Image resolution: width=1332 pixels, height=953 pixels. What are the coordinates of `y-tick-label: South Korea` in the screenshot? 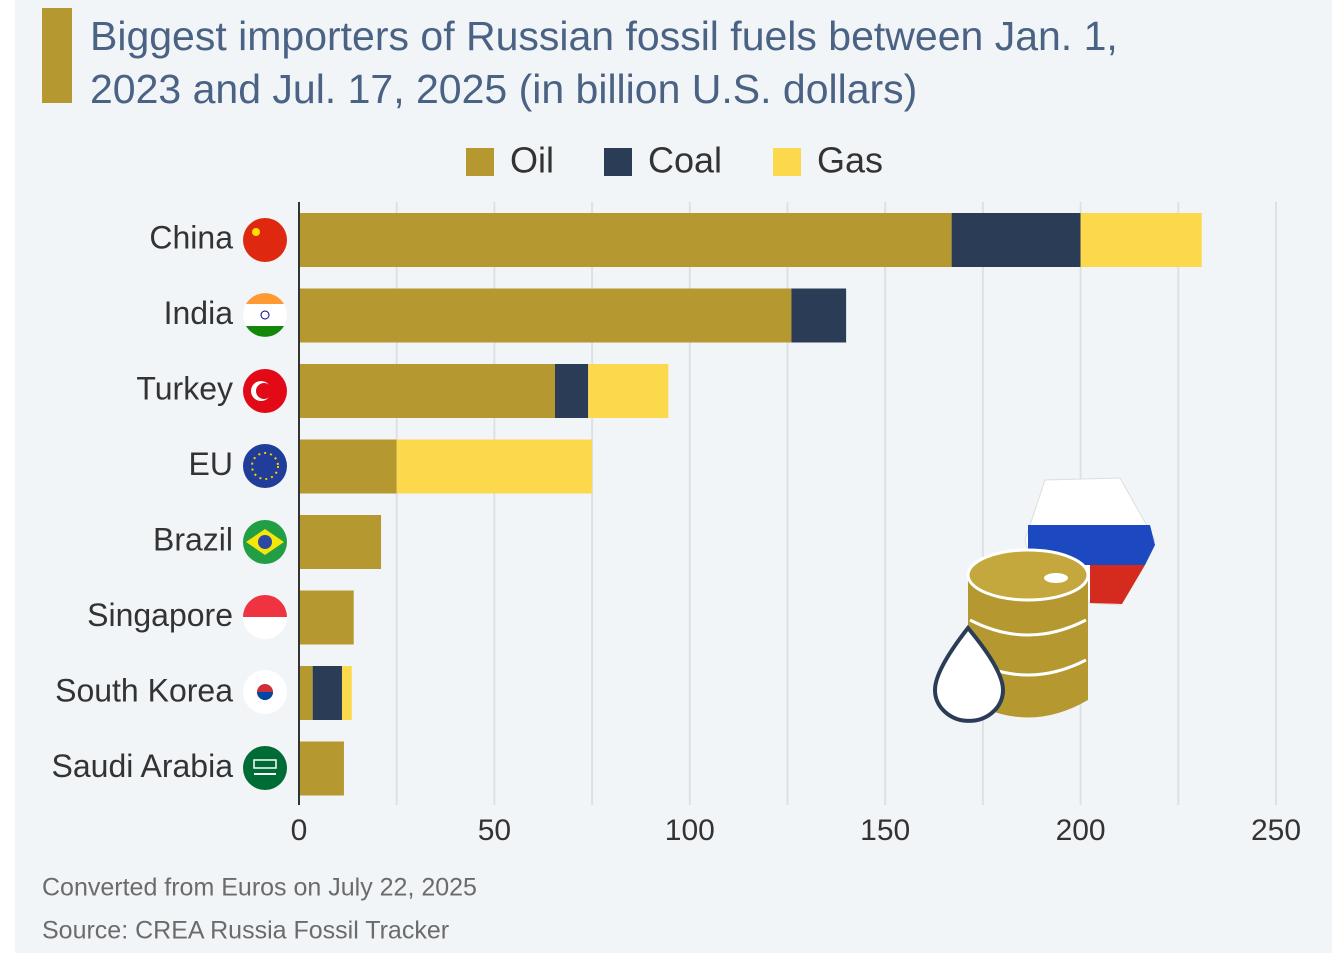 It's located at (144, 690).